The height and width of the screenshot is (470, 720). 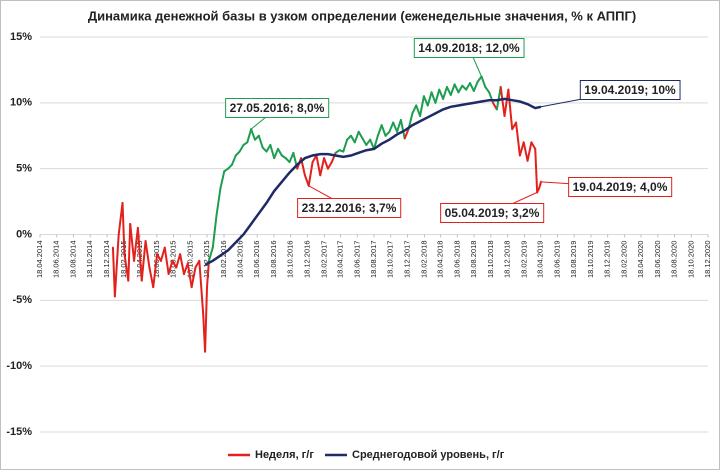 What do you see at coordinates (106, 260) in the screenshot?
I see `x-tick-label: 18.12.2014` at bounding box center [106, 260].